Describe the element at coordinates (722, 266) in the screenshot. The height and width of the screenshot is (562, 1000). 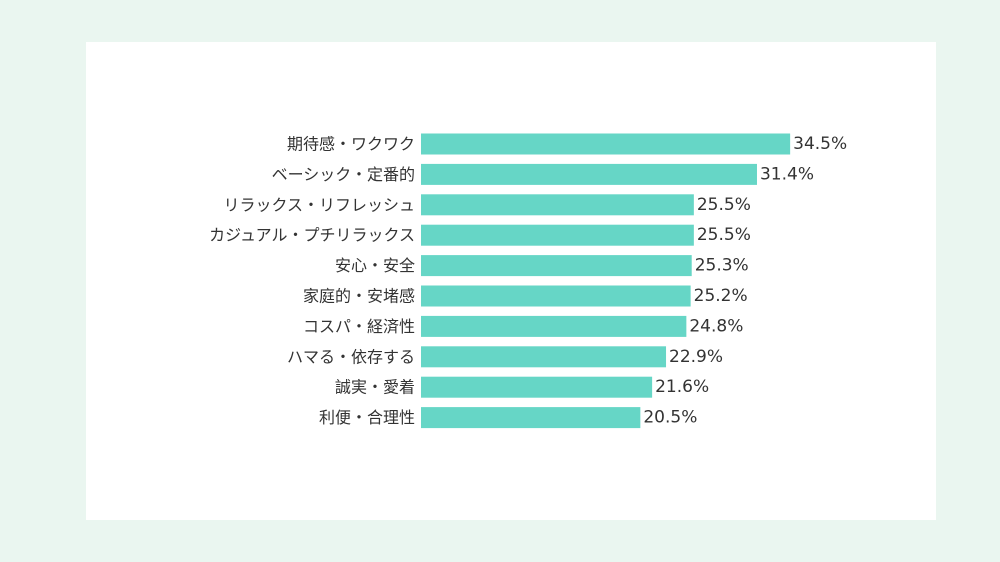
I see `value-label: 25.3%` at that location.